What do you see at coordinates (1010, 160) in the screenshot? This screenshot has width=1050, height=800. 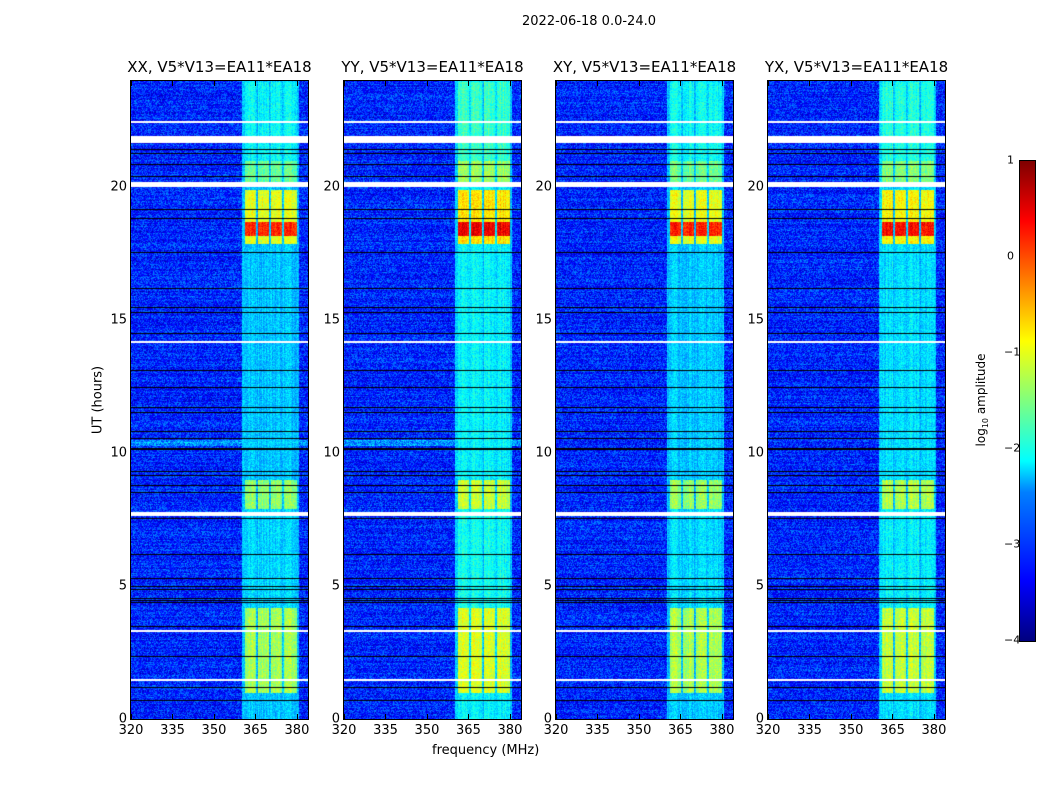 I see `colorbar-tick-label: 1` at bounding box center [1010, 160].